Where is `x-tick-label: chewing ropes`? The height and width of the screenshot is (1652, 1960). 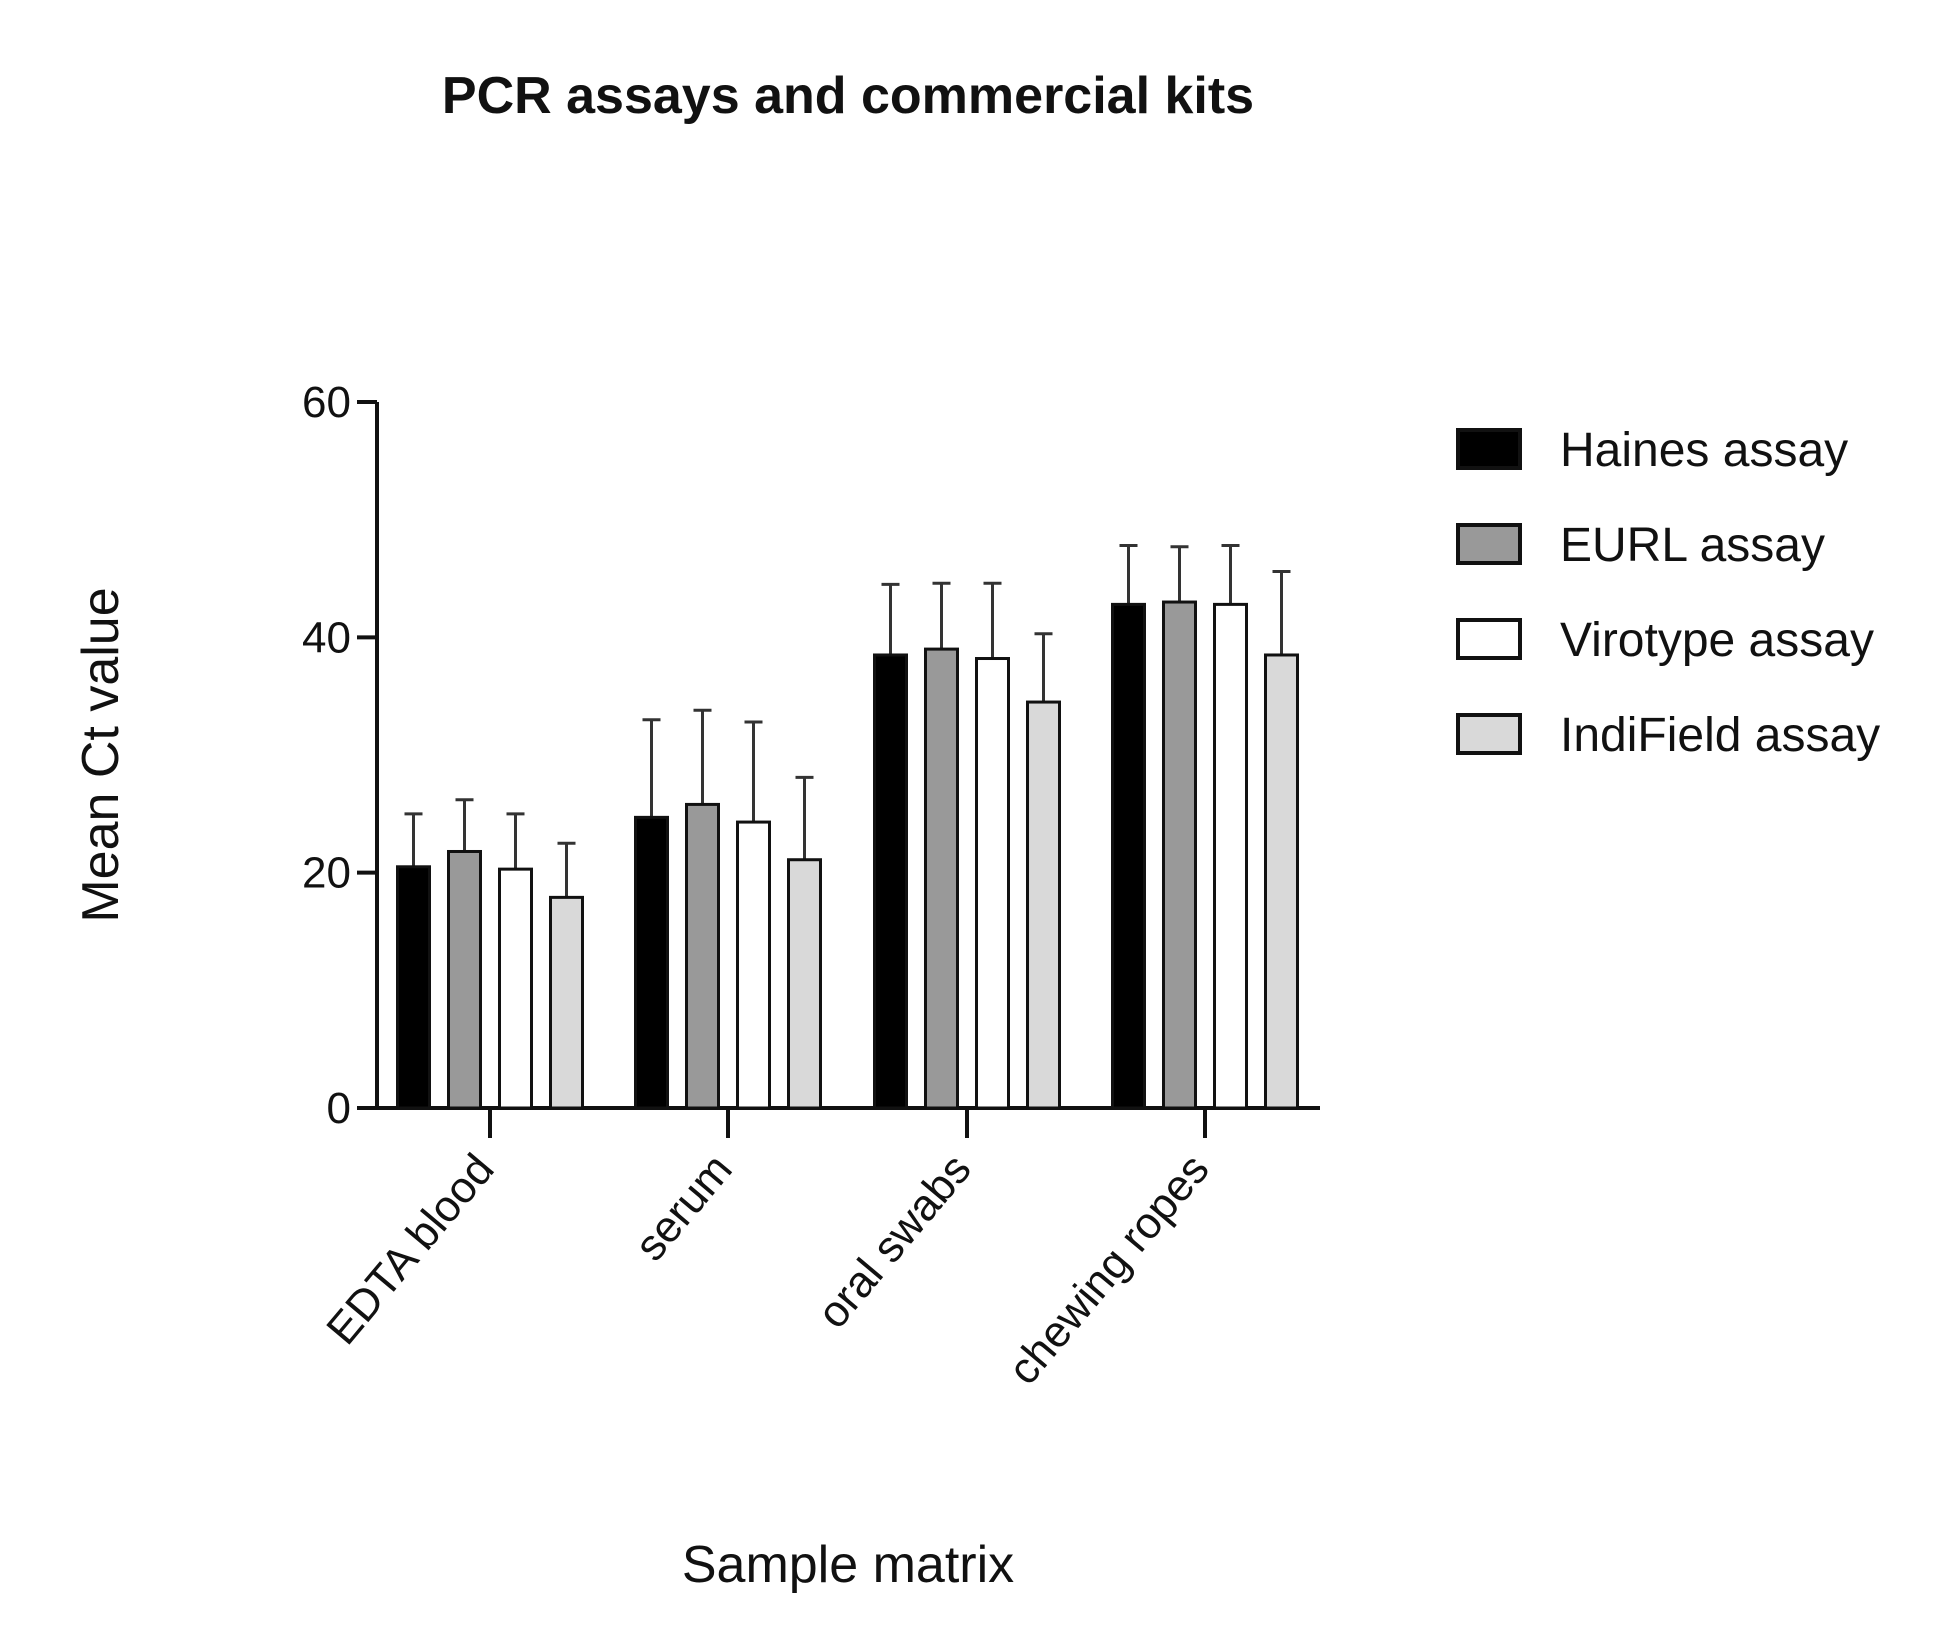
x-tick-label: chewing ropes is located at coordinates (1109, 1269).